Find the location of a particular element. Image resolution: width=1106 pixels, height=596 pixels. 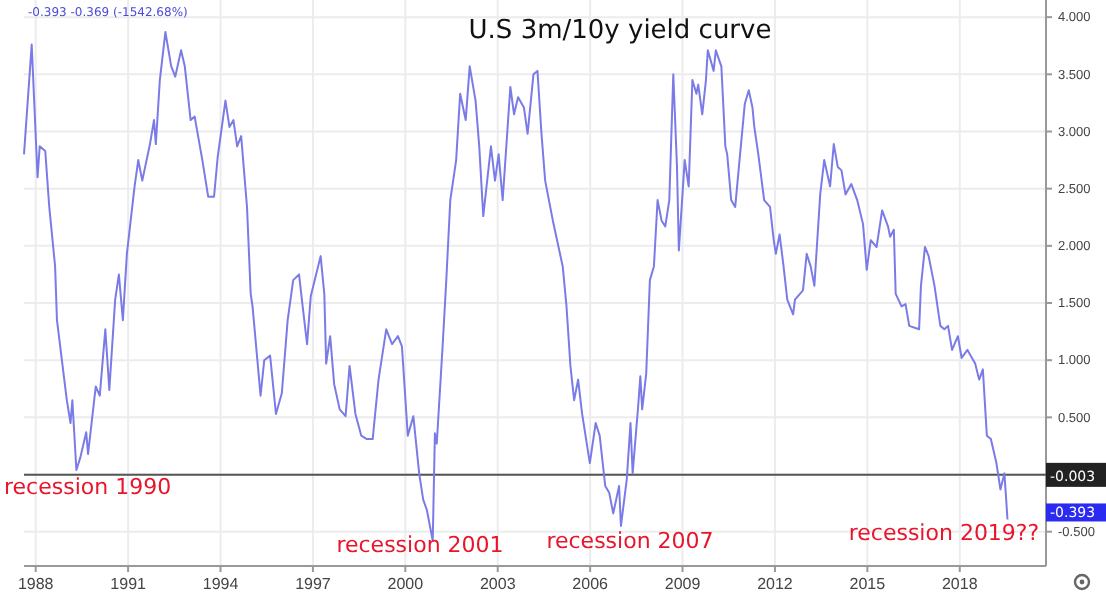

x-tick-label: 2009 is located at coordinates (683, 584).